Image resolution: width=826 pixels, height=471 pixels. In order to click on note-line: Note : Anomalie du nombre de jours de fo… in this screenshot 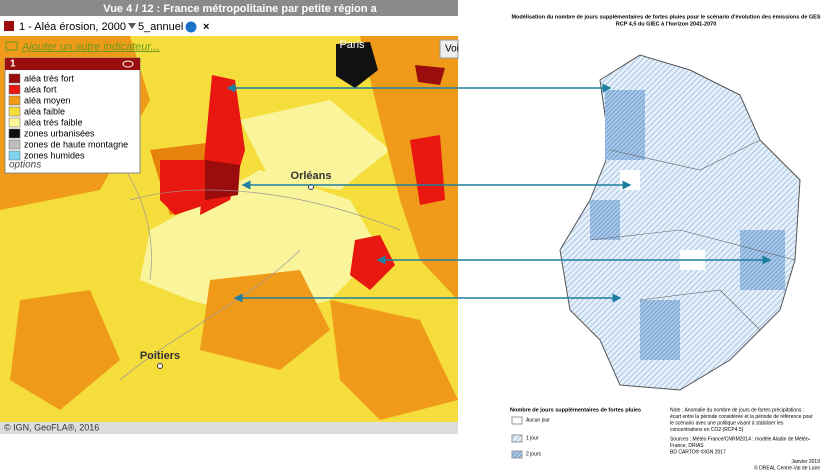, I will do `click(737, 410)`.